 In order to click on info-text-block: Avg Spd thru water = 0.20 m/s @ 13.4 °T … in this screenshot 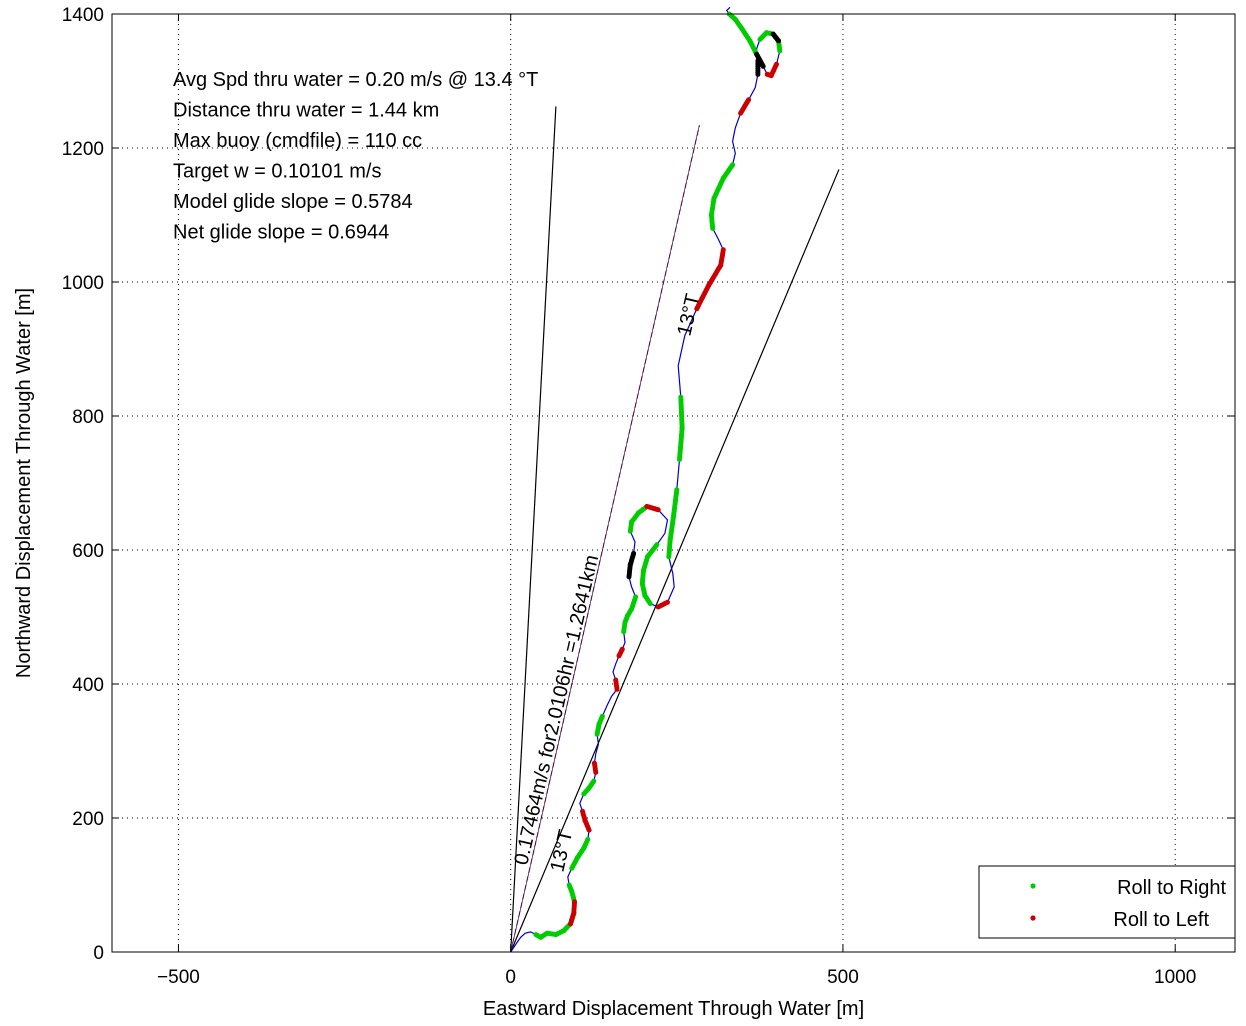, I will do `click(355, 156)`.